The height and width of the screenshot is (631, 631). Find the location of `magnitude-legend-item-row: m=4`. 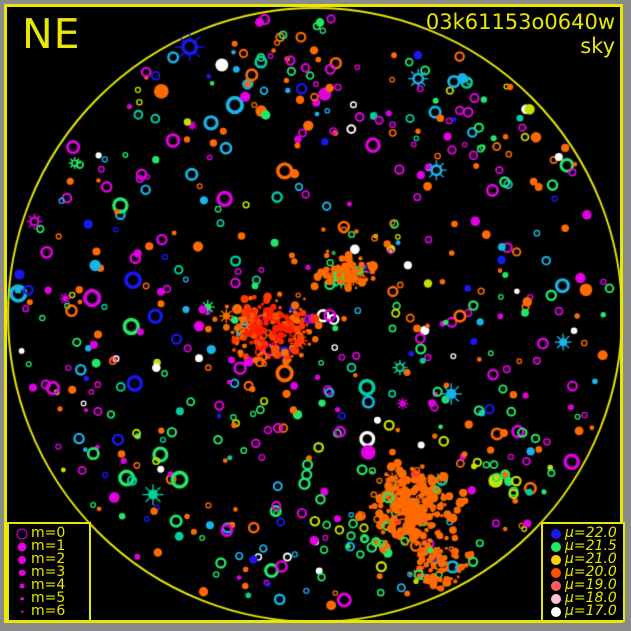

magnitude-legend-item-row: m=4 is located at coordinates (48, 585).